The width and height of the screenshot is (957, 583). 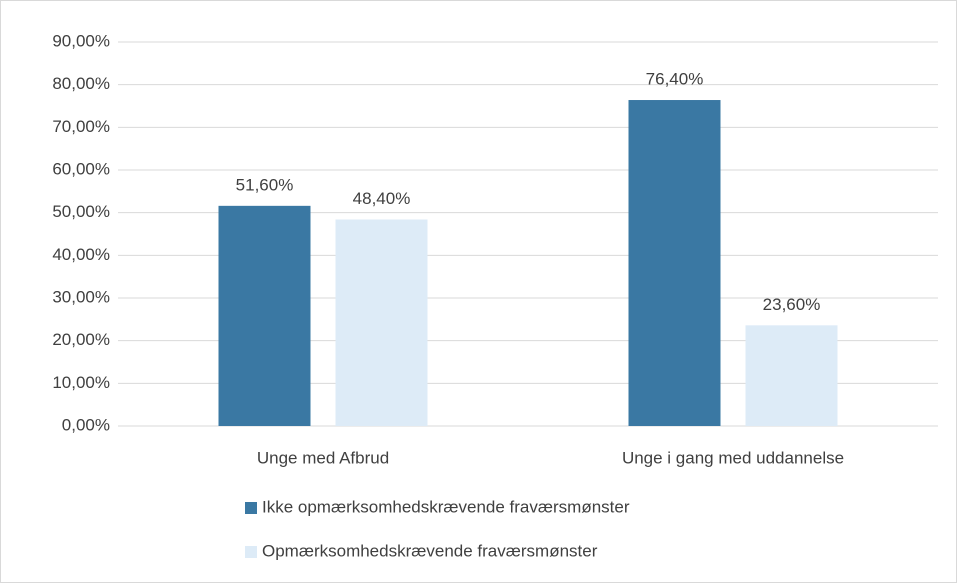 What do you see at coordinates (81, 211) in the screenshot?
I see `y-tick-label: 50,00%` at bounding box center [81, 211].